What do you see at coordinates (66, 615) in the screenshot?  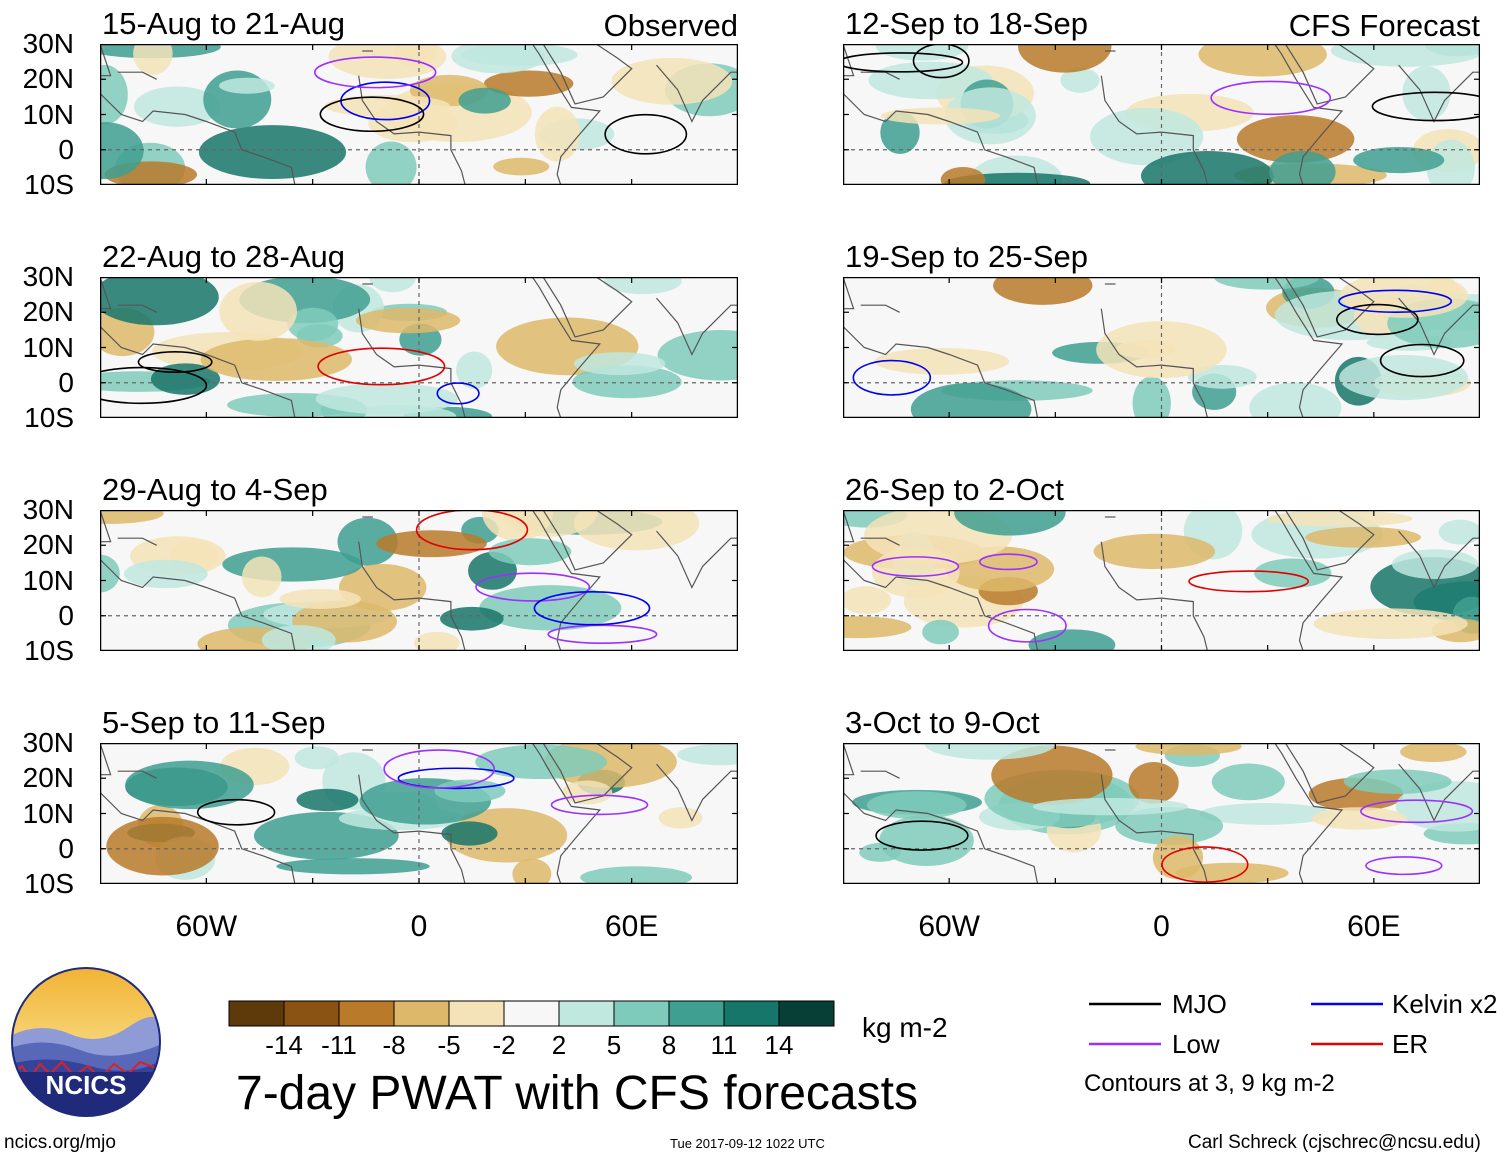 I see `lat-label: 0` at bounding box center [66, 615].